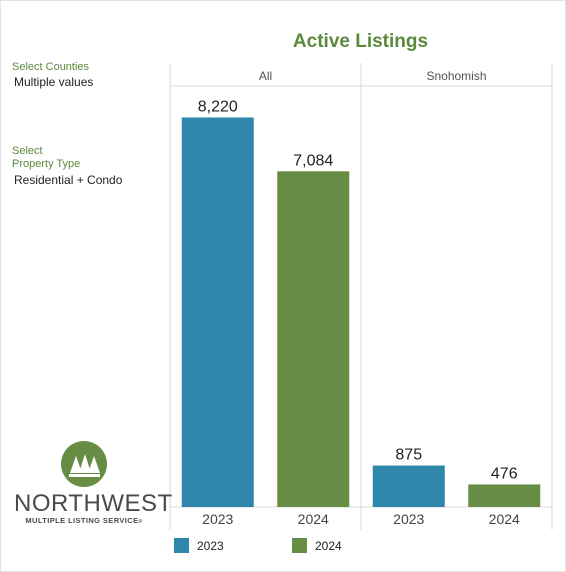 This screenshot has width=566, height=572. What do you see at coordinates (313, 339) in the screenshot?
I see `bar-all-2024` at bounding box center [313, 339].